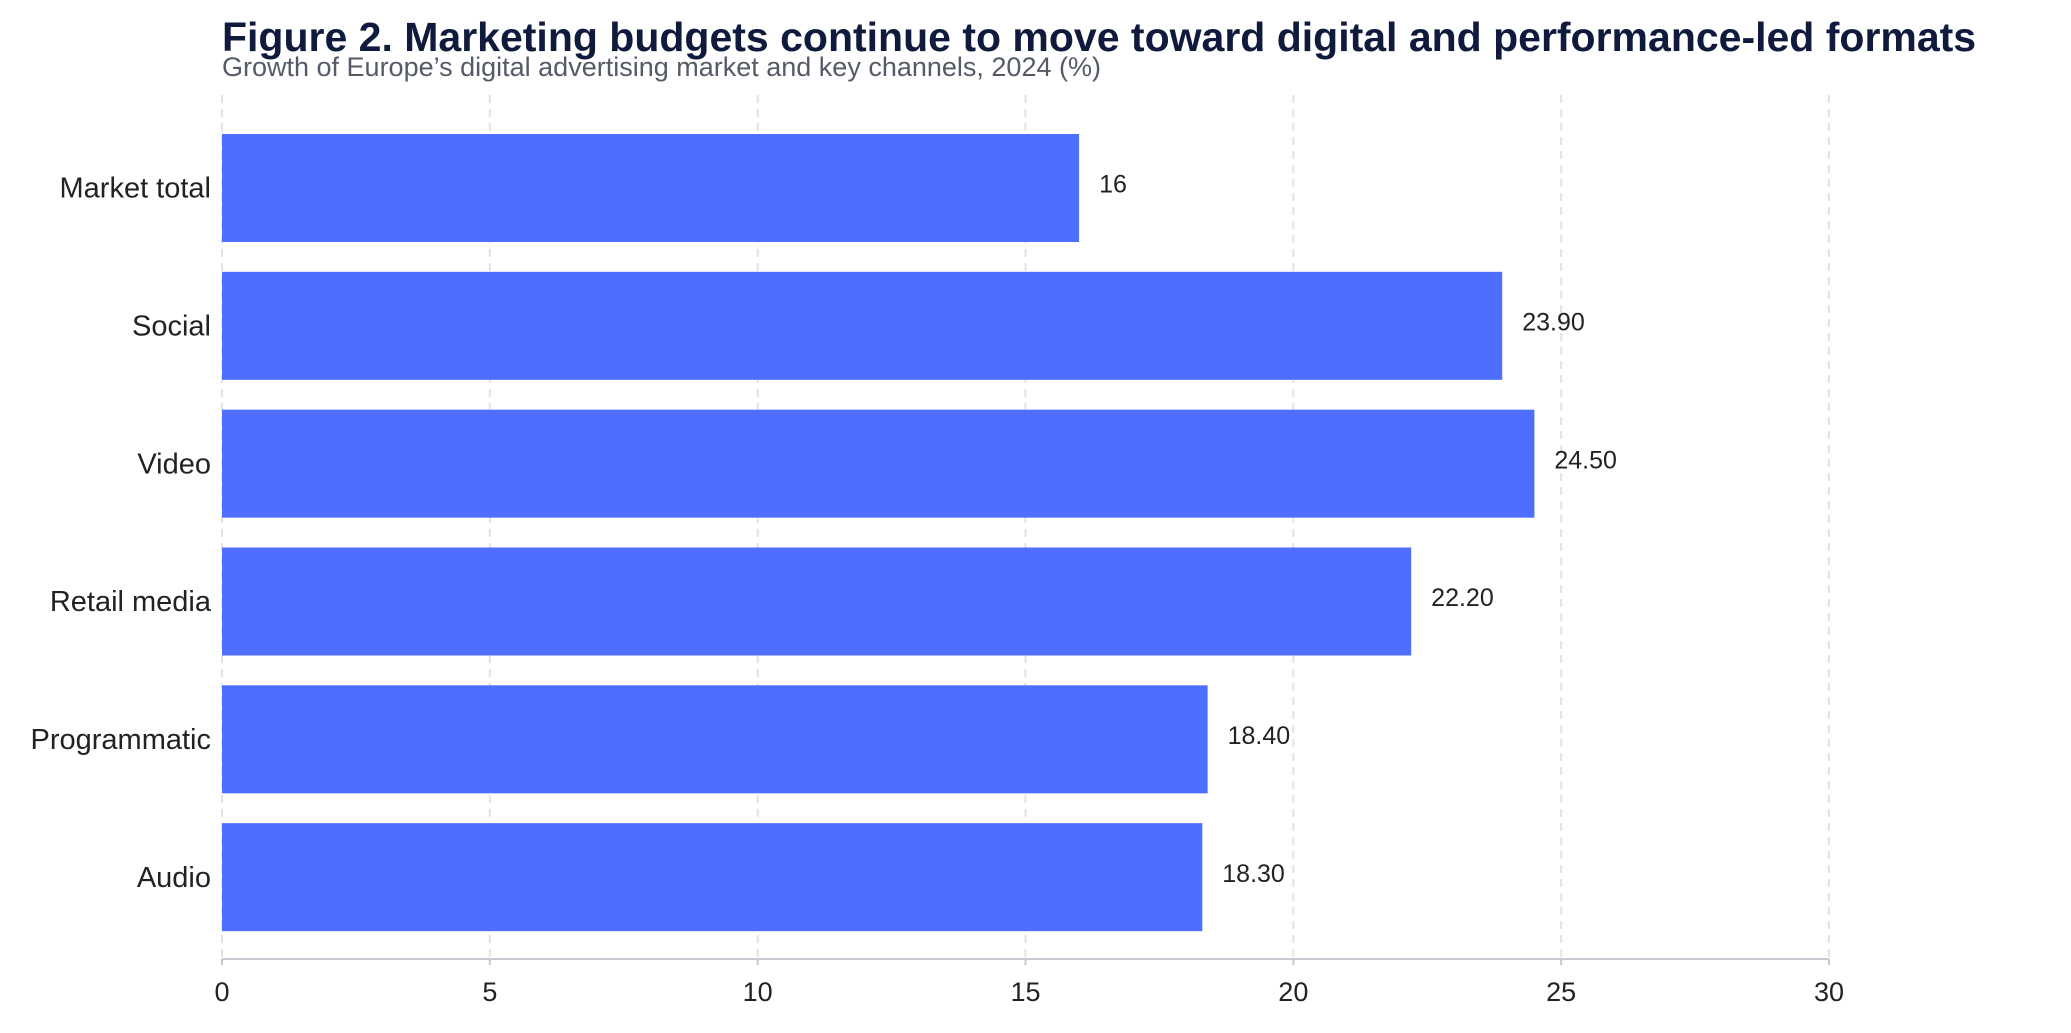 Image resolution: width=2071 pixels, height=1033 pixels. Describe the element at coordinates (121, 740) in the screenshot. I see `y-tick-label: Programmatic` at that location.